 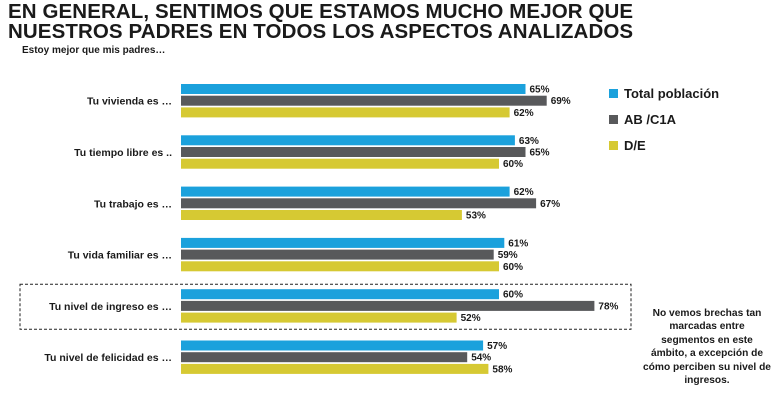 I want to click on value-label: 61%, so click(x=518, y=243).